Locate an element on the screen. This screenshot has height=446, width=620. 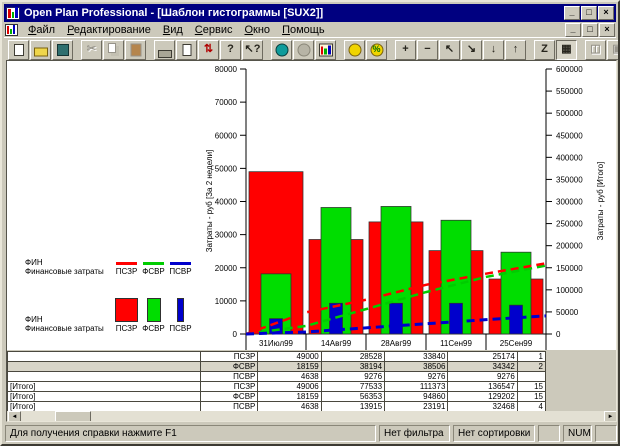
cell-value: 23191 is located at coordinates (416, 406).